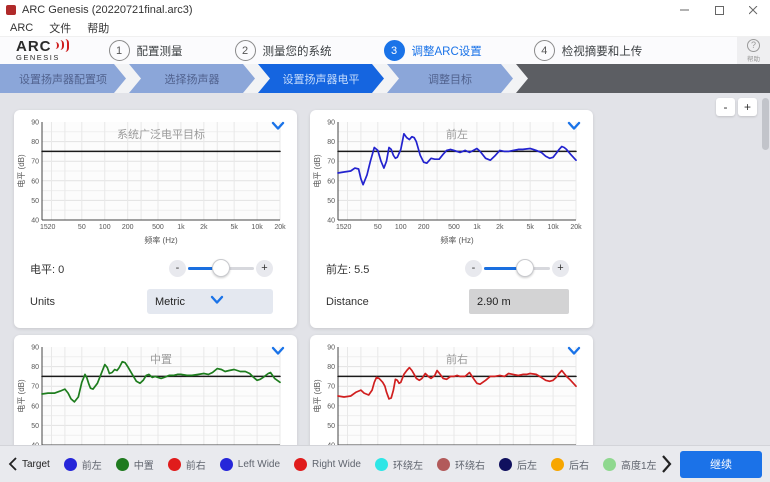  Describe the element at coordinates (35, 367) in the screenshot. I see `svg-text: 80` at that location.